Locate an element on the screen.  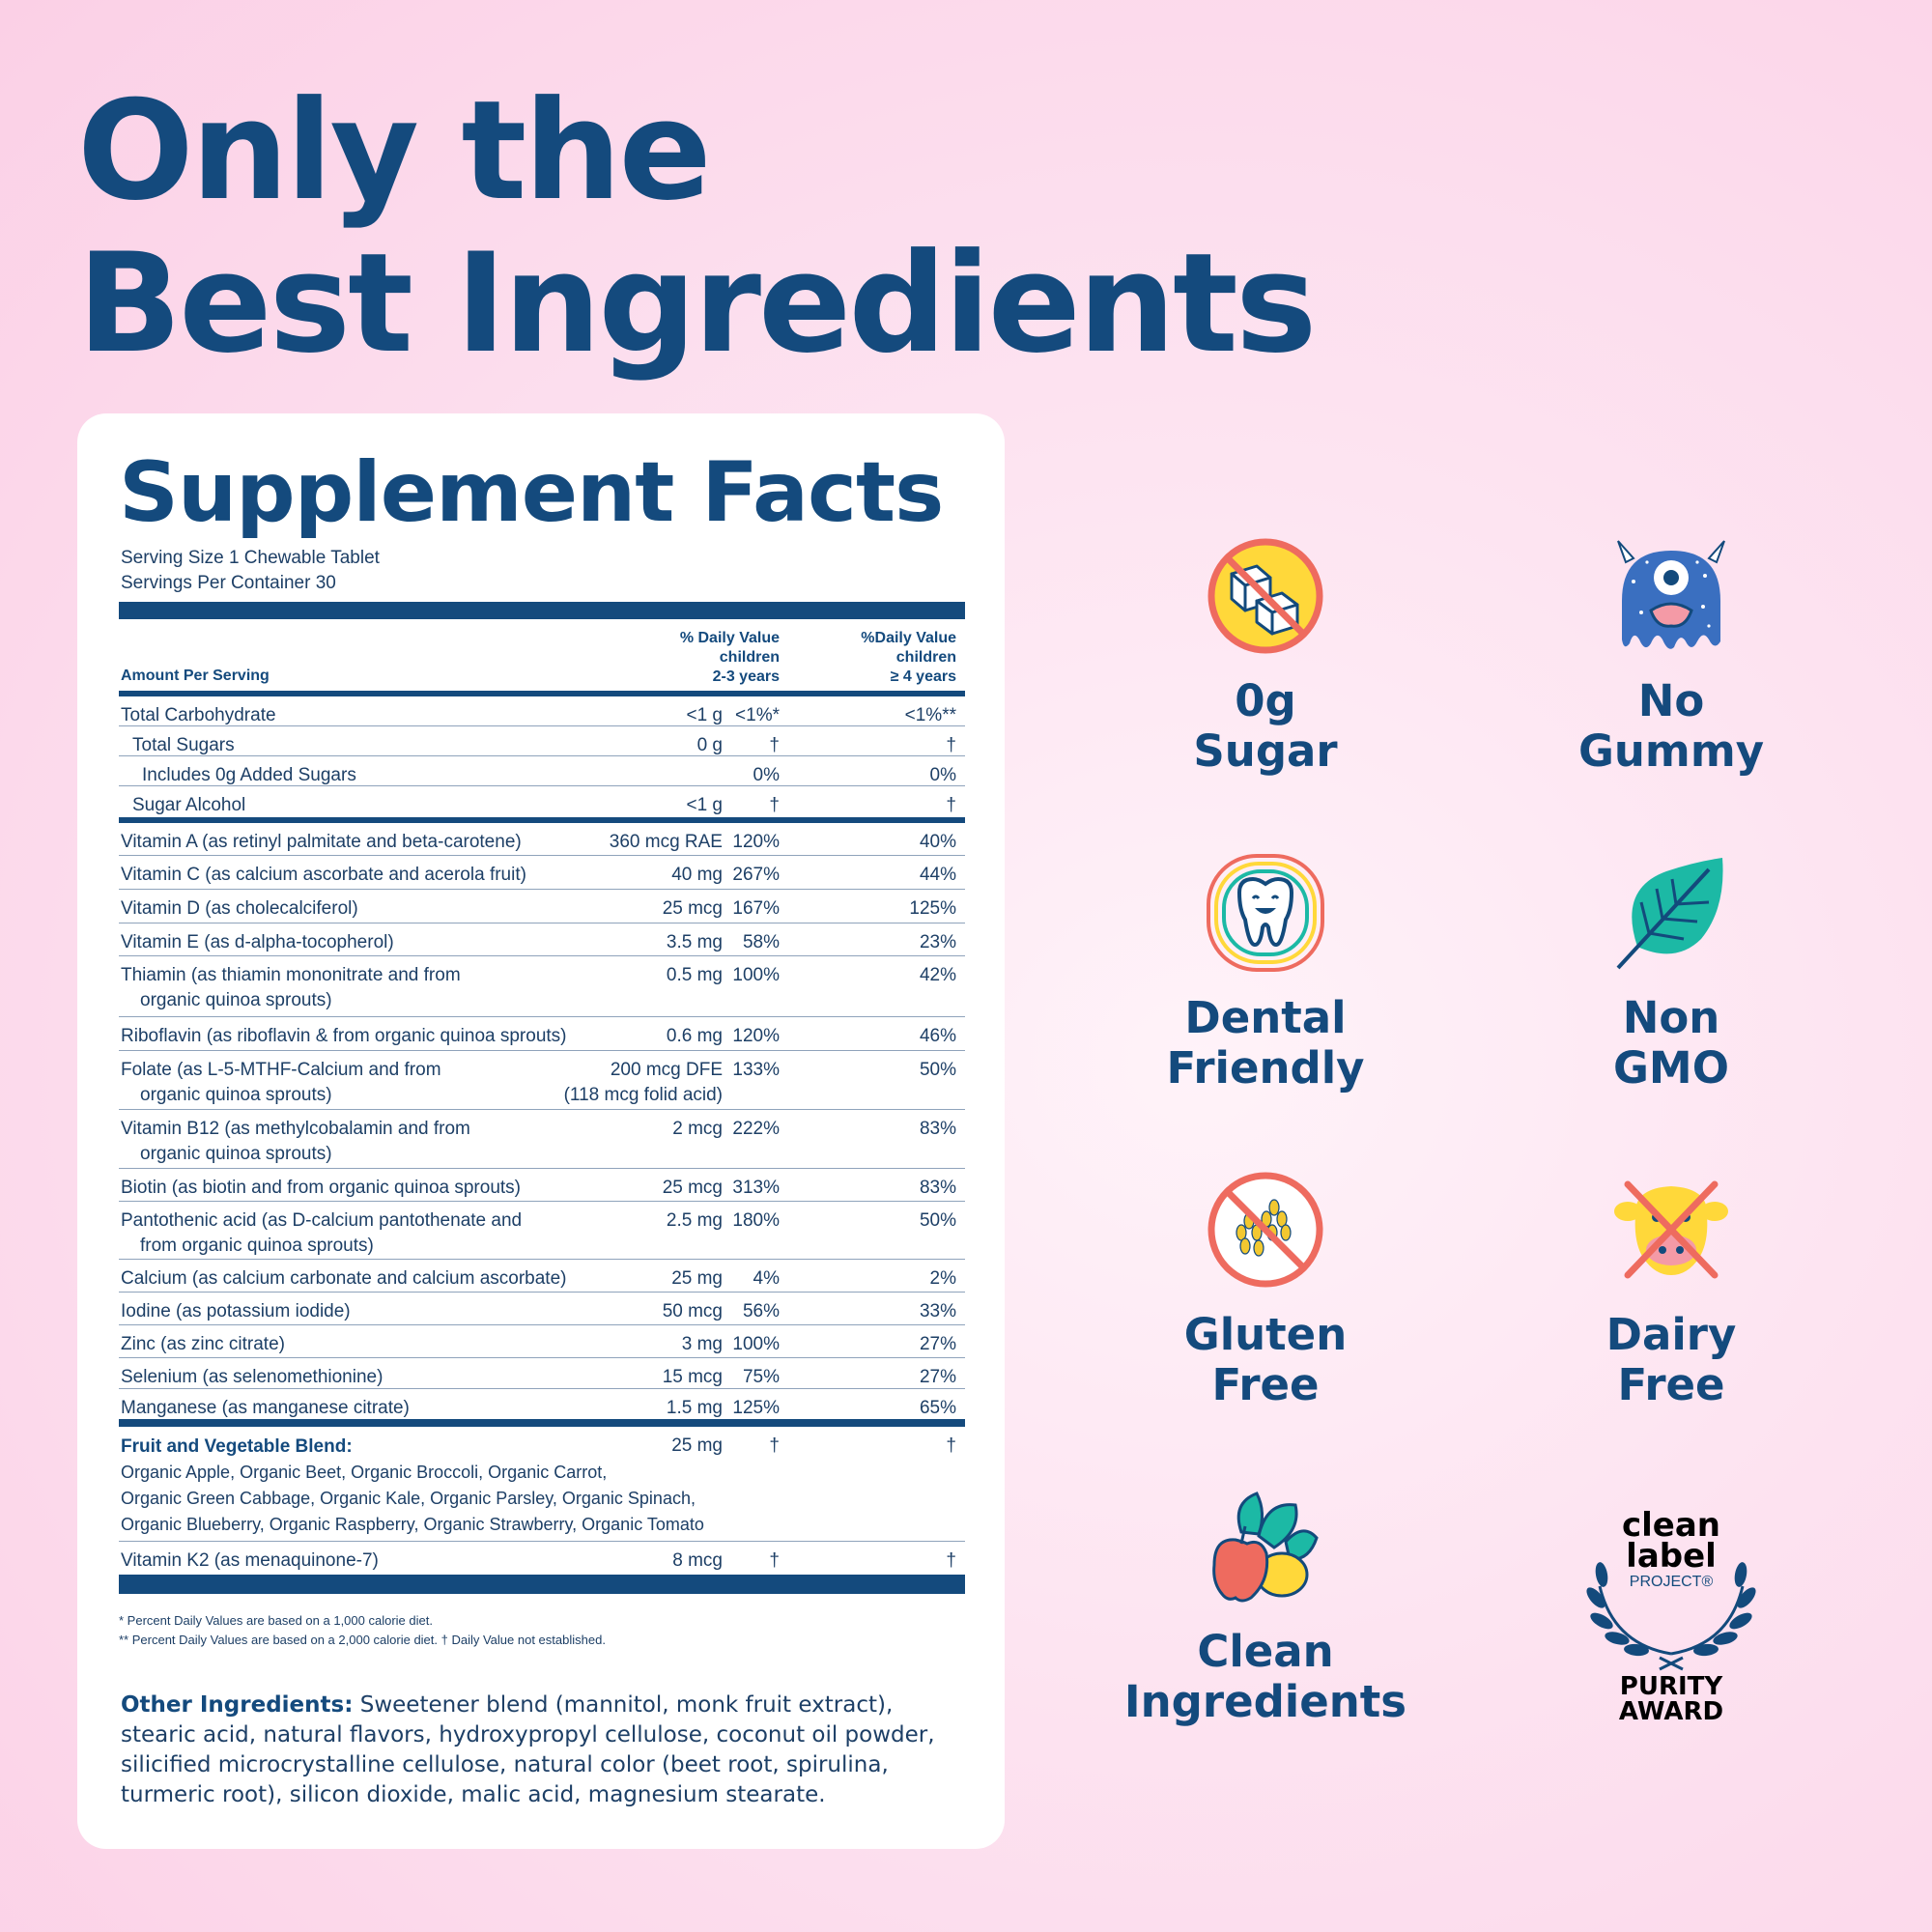
nutrient-dv-4: 125% is located at coordinates (932, 908).